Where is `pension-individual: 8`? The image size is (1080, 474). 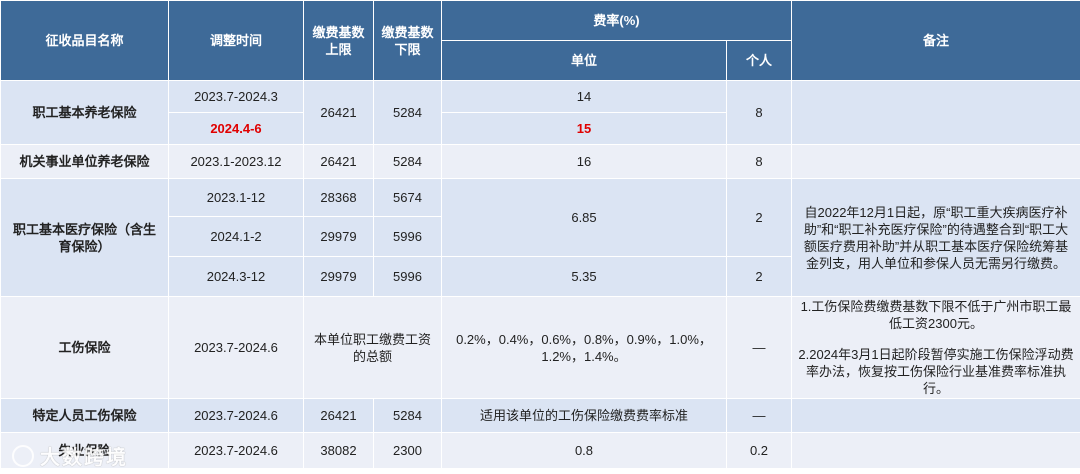
pension-individual: 8 is located at coordinates (759, 112).